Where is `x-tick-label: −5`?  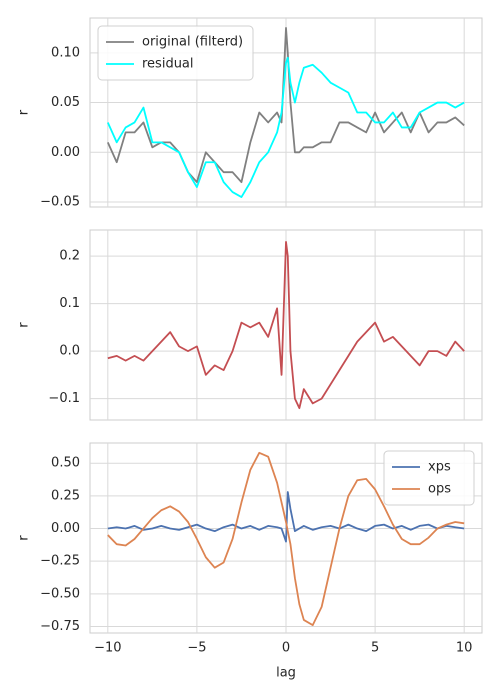 x-tick-label: −5 is located at coordinates (196, 648).